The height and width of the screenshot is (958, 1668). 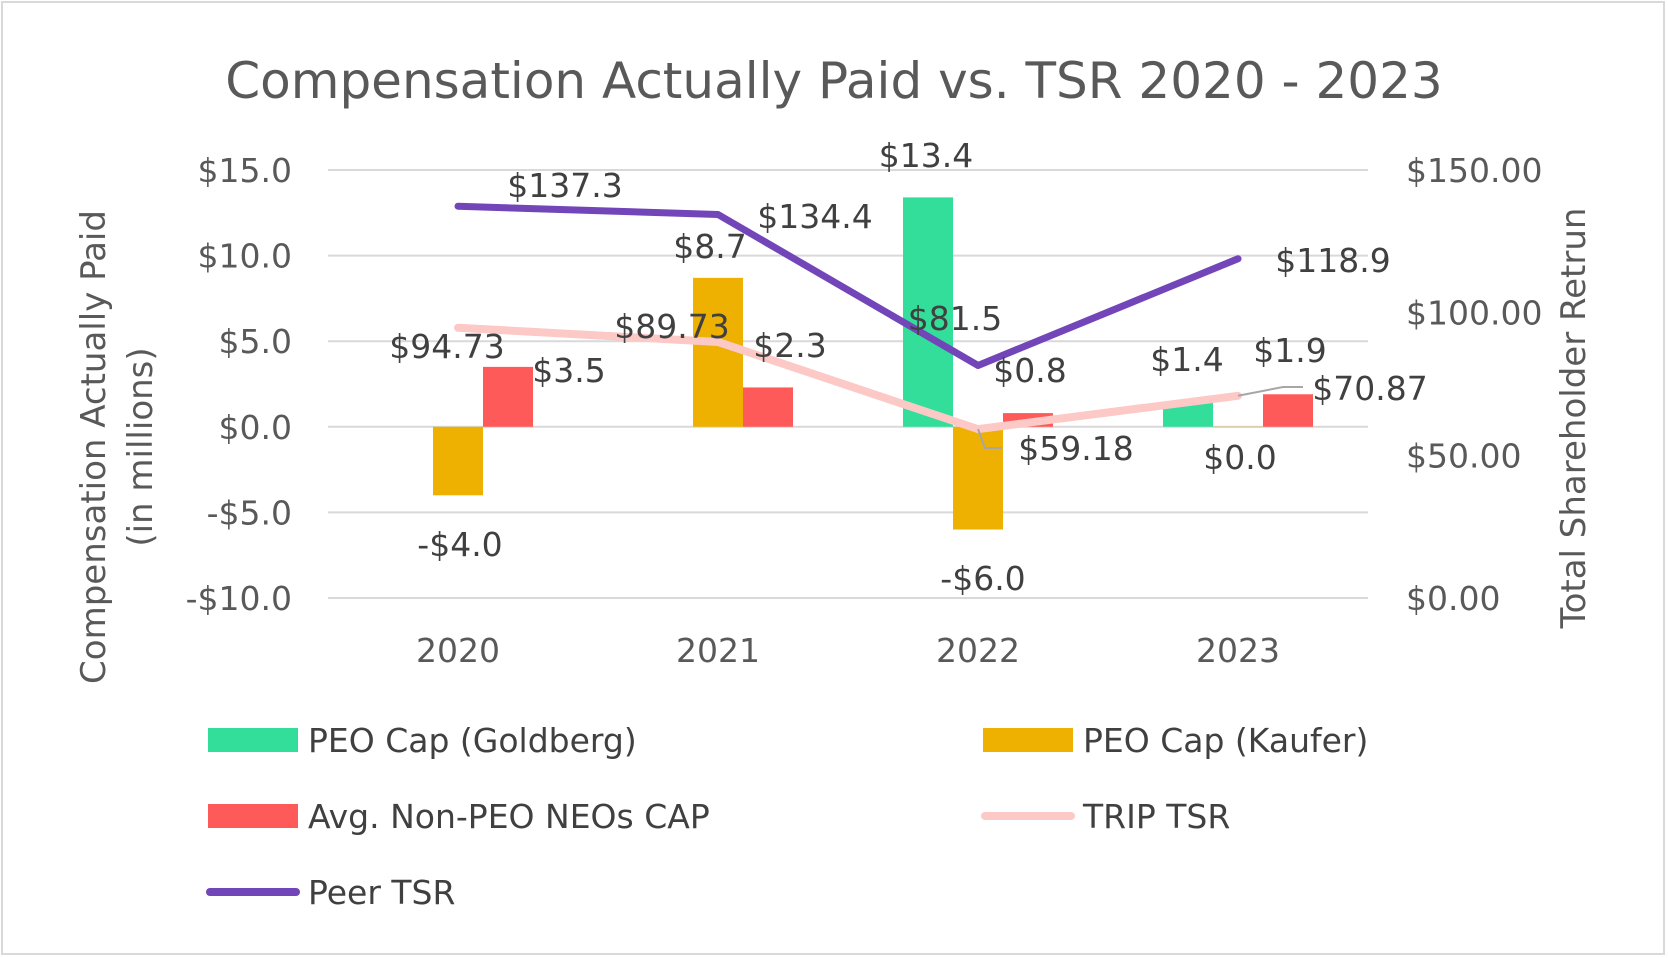 What do you see at coordinates (459, 544) in the screenshot?
I see `bar-data-label: -$4.0` at bounding box center [459, 544].